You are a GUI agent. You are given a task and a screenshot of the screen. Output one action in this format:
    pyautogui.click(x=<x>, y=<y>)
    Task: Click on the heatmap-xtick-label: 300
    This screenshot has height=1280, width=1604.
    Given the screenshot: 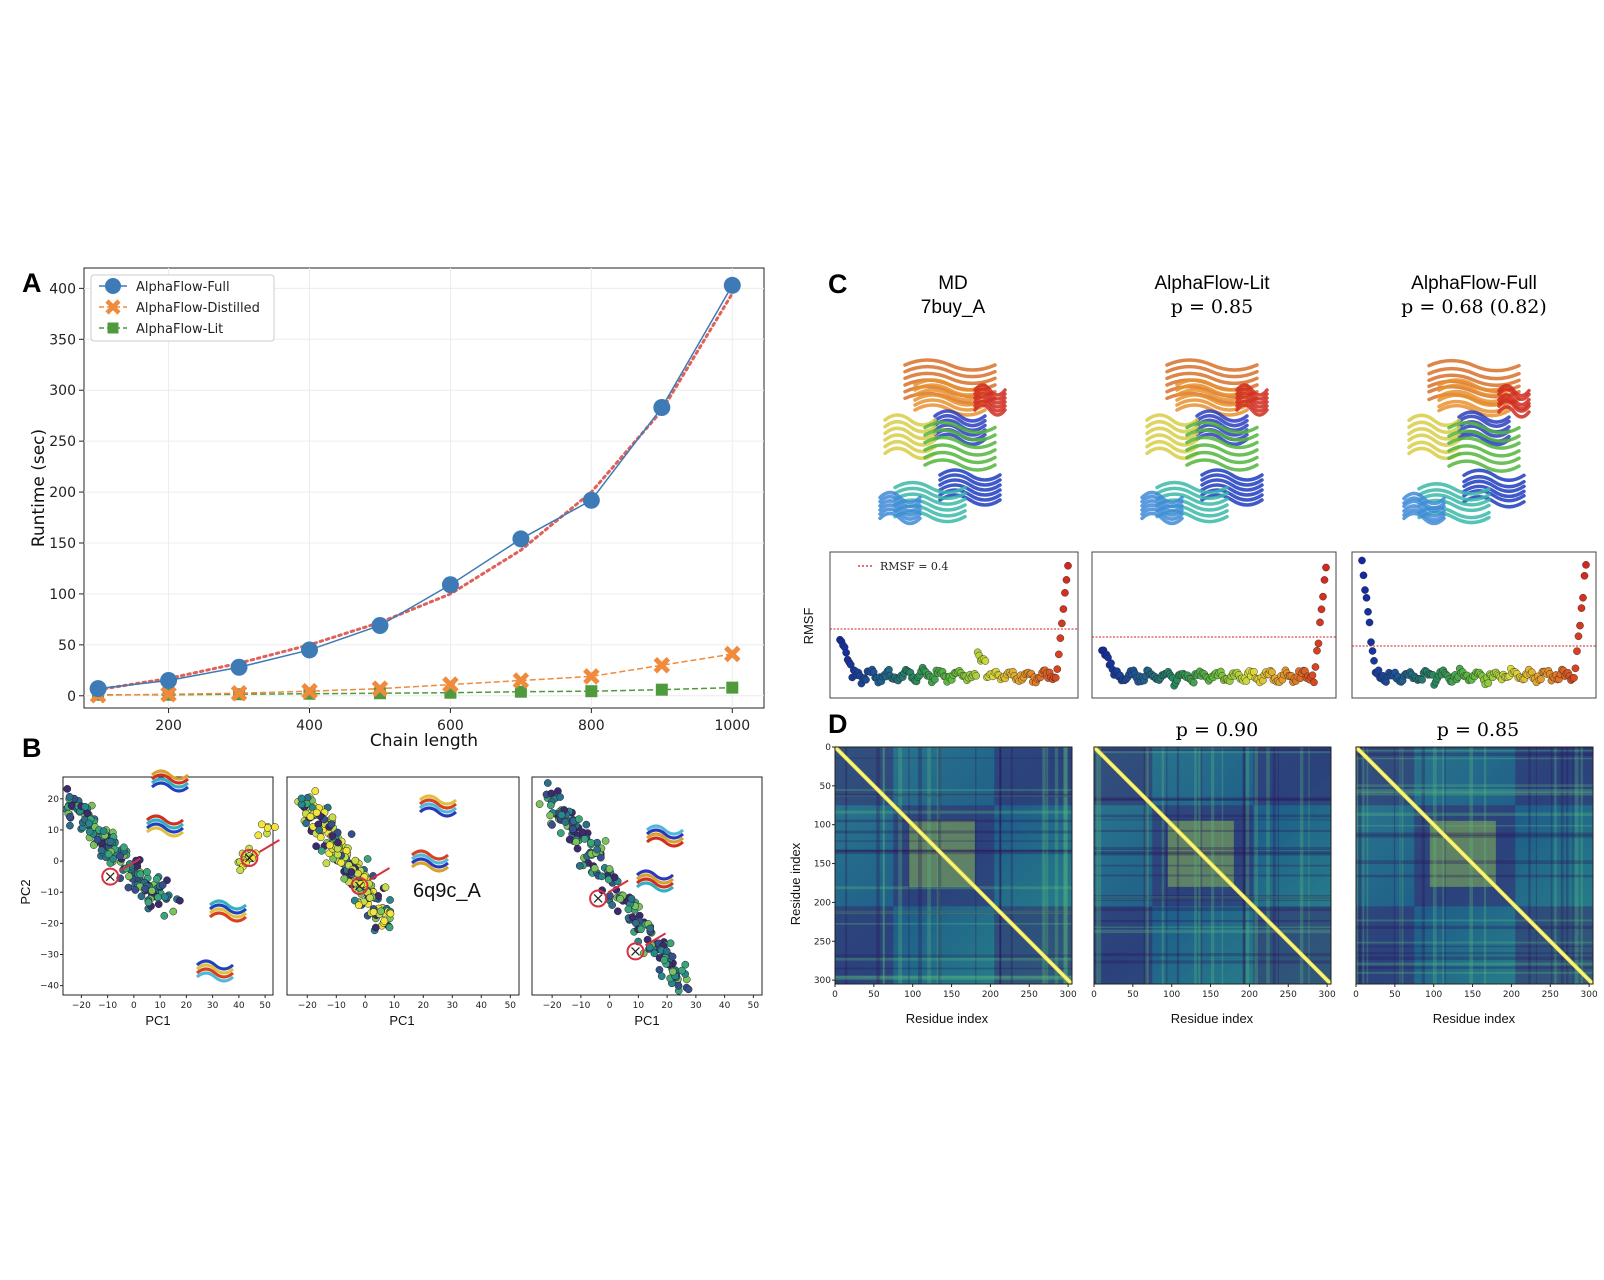 What is the action you would take?
    pyautogui.click(x=1068, y=995)
    